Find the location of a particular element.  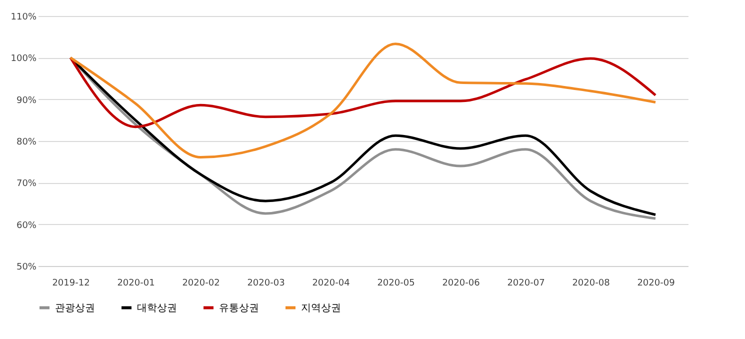

x-tick-label: 2020-07 is located at coordinates (526, 283).